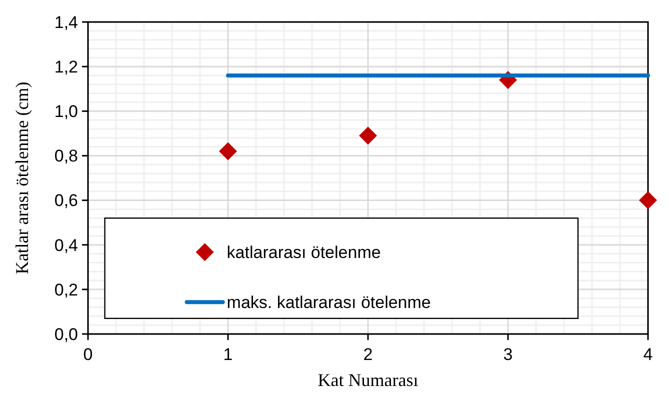 The image size is (670, 402). Describe the element at coordinates (303, 252) in the screenshot. I see `legend-label: katlararası ötelenme` at that location.